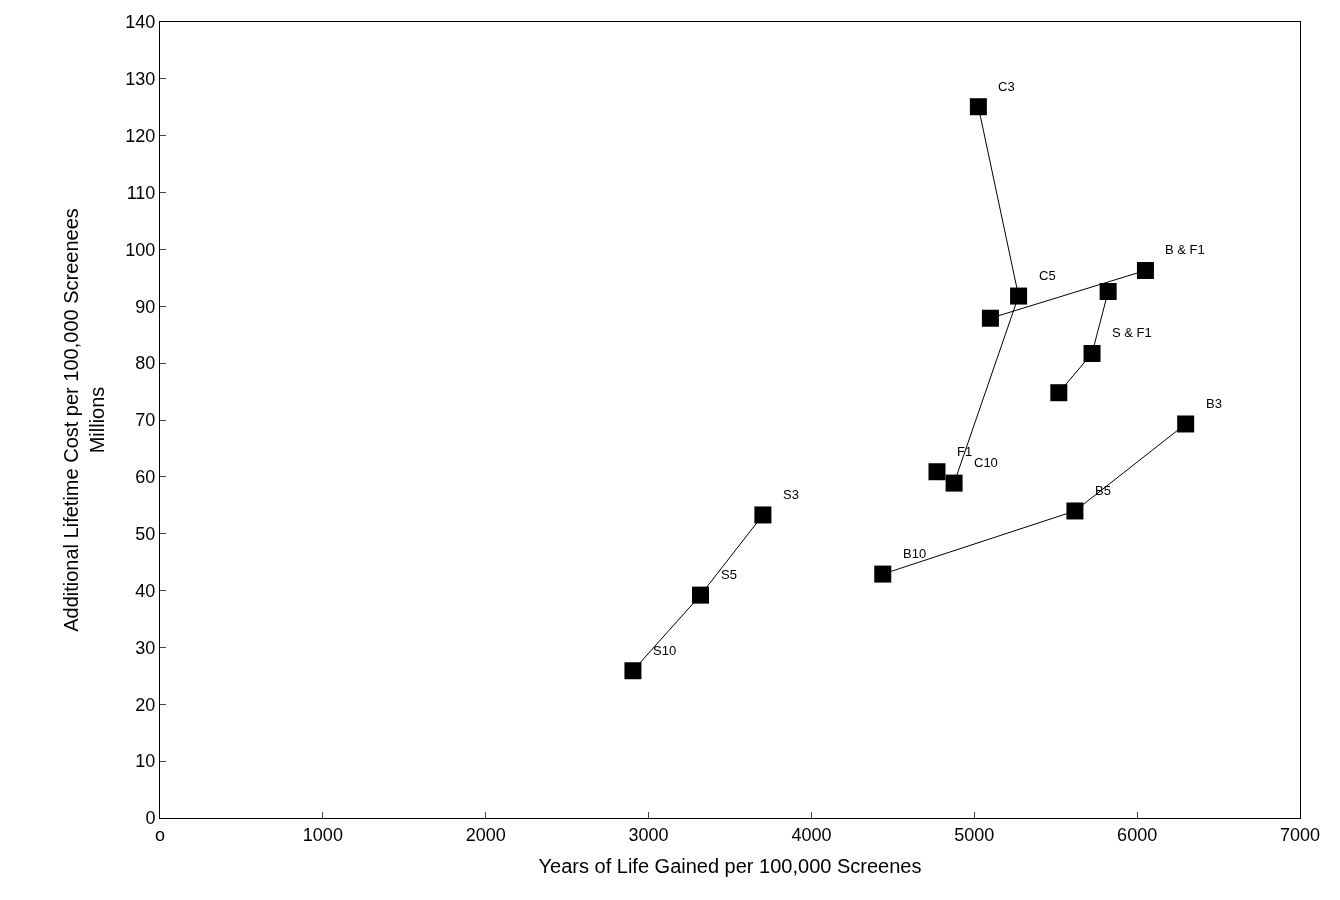 This screenshot has width=1340, height=900. Describe the element at coordinates (145, 647) in the screenshot. I see `y-tick-label: 30` at that location.